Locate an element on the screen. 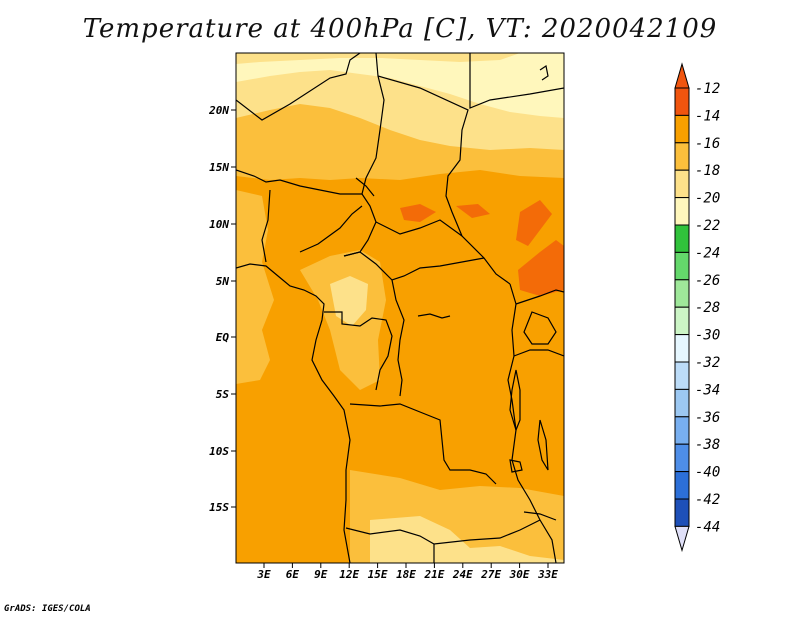 The height and width of the screenshot is (618, 800). latitude-axis: 20N 15N 10N 5N EQ 5S 10S 15S is located at coordinates (222, 309).